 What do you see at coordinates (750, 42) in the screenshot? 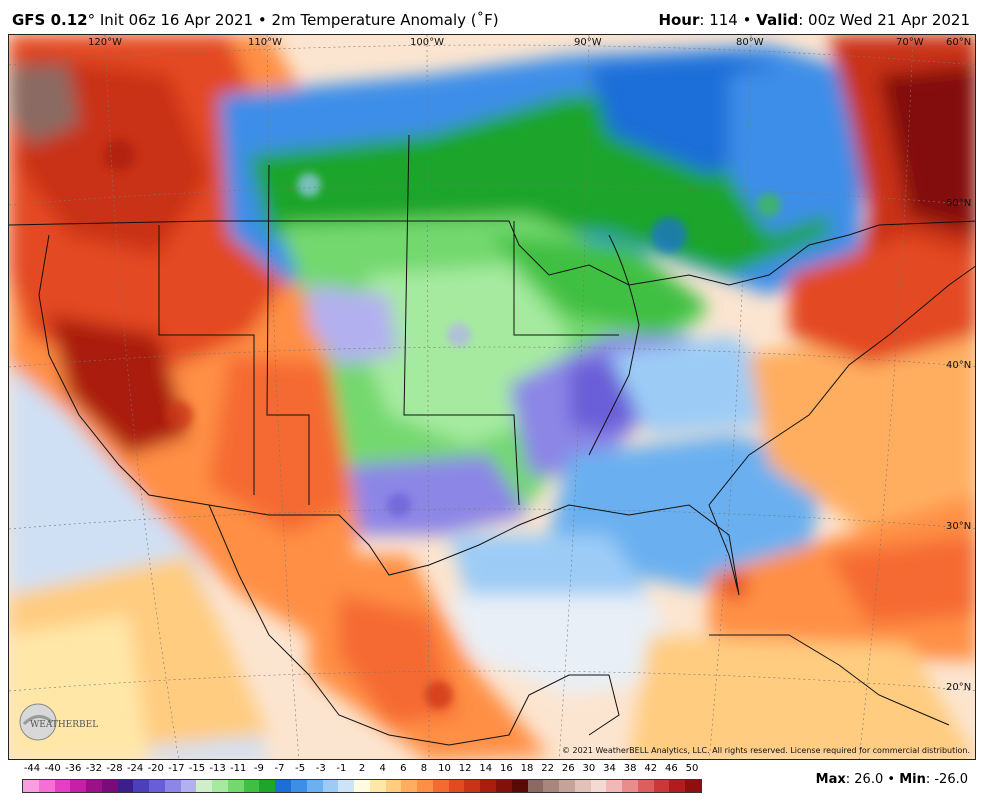
I see `lon-label-80w: 80°W` at bounding box center [750, 42].